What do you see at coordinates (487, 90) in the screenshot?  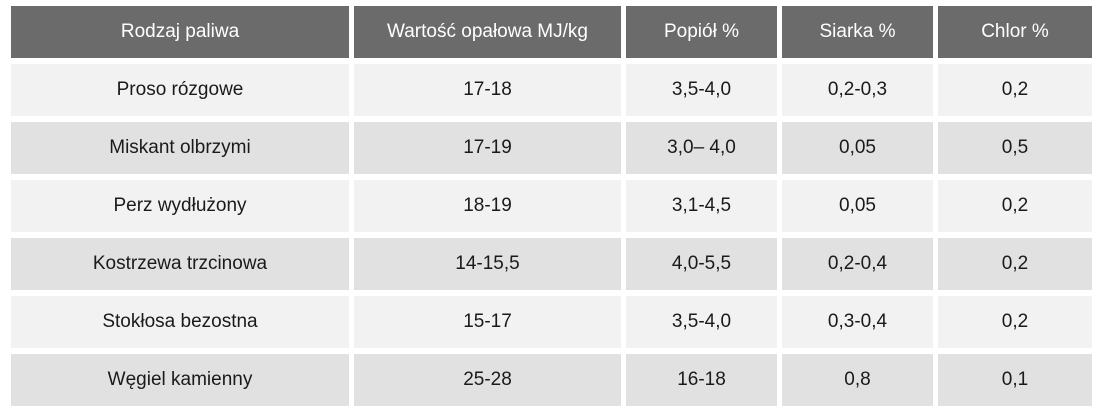 I see `cell-calorific-value: 17-18` at bounding box center [487, 90].